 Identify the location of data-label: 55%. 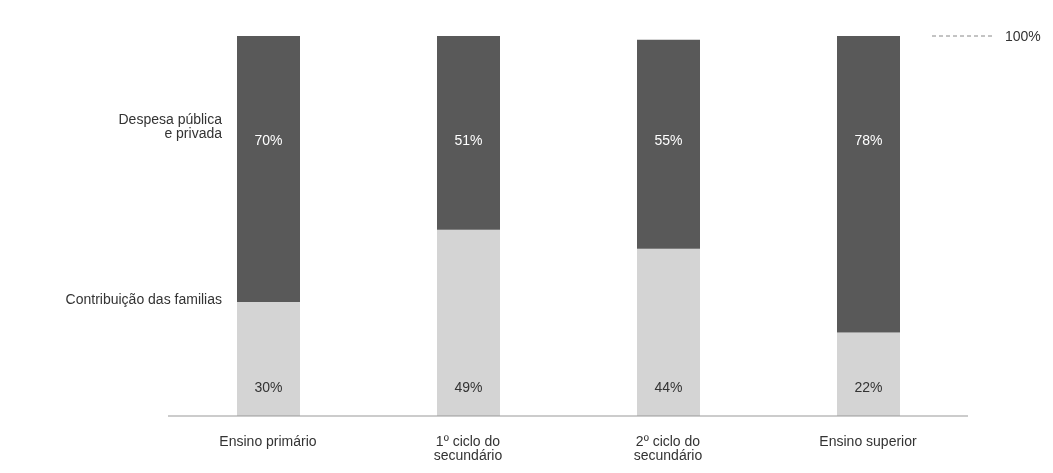
(668, 140).